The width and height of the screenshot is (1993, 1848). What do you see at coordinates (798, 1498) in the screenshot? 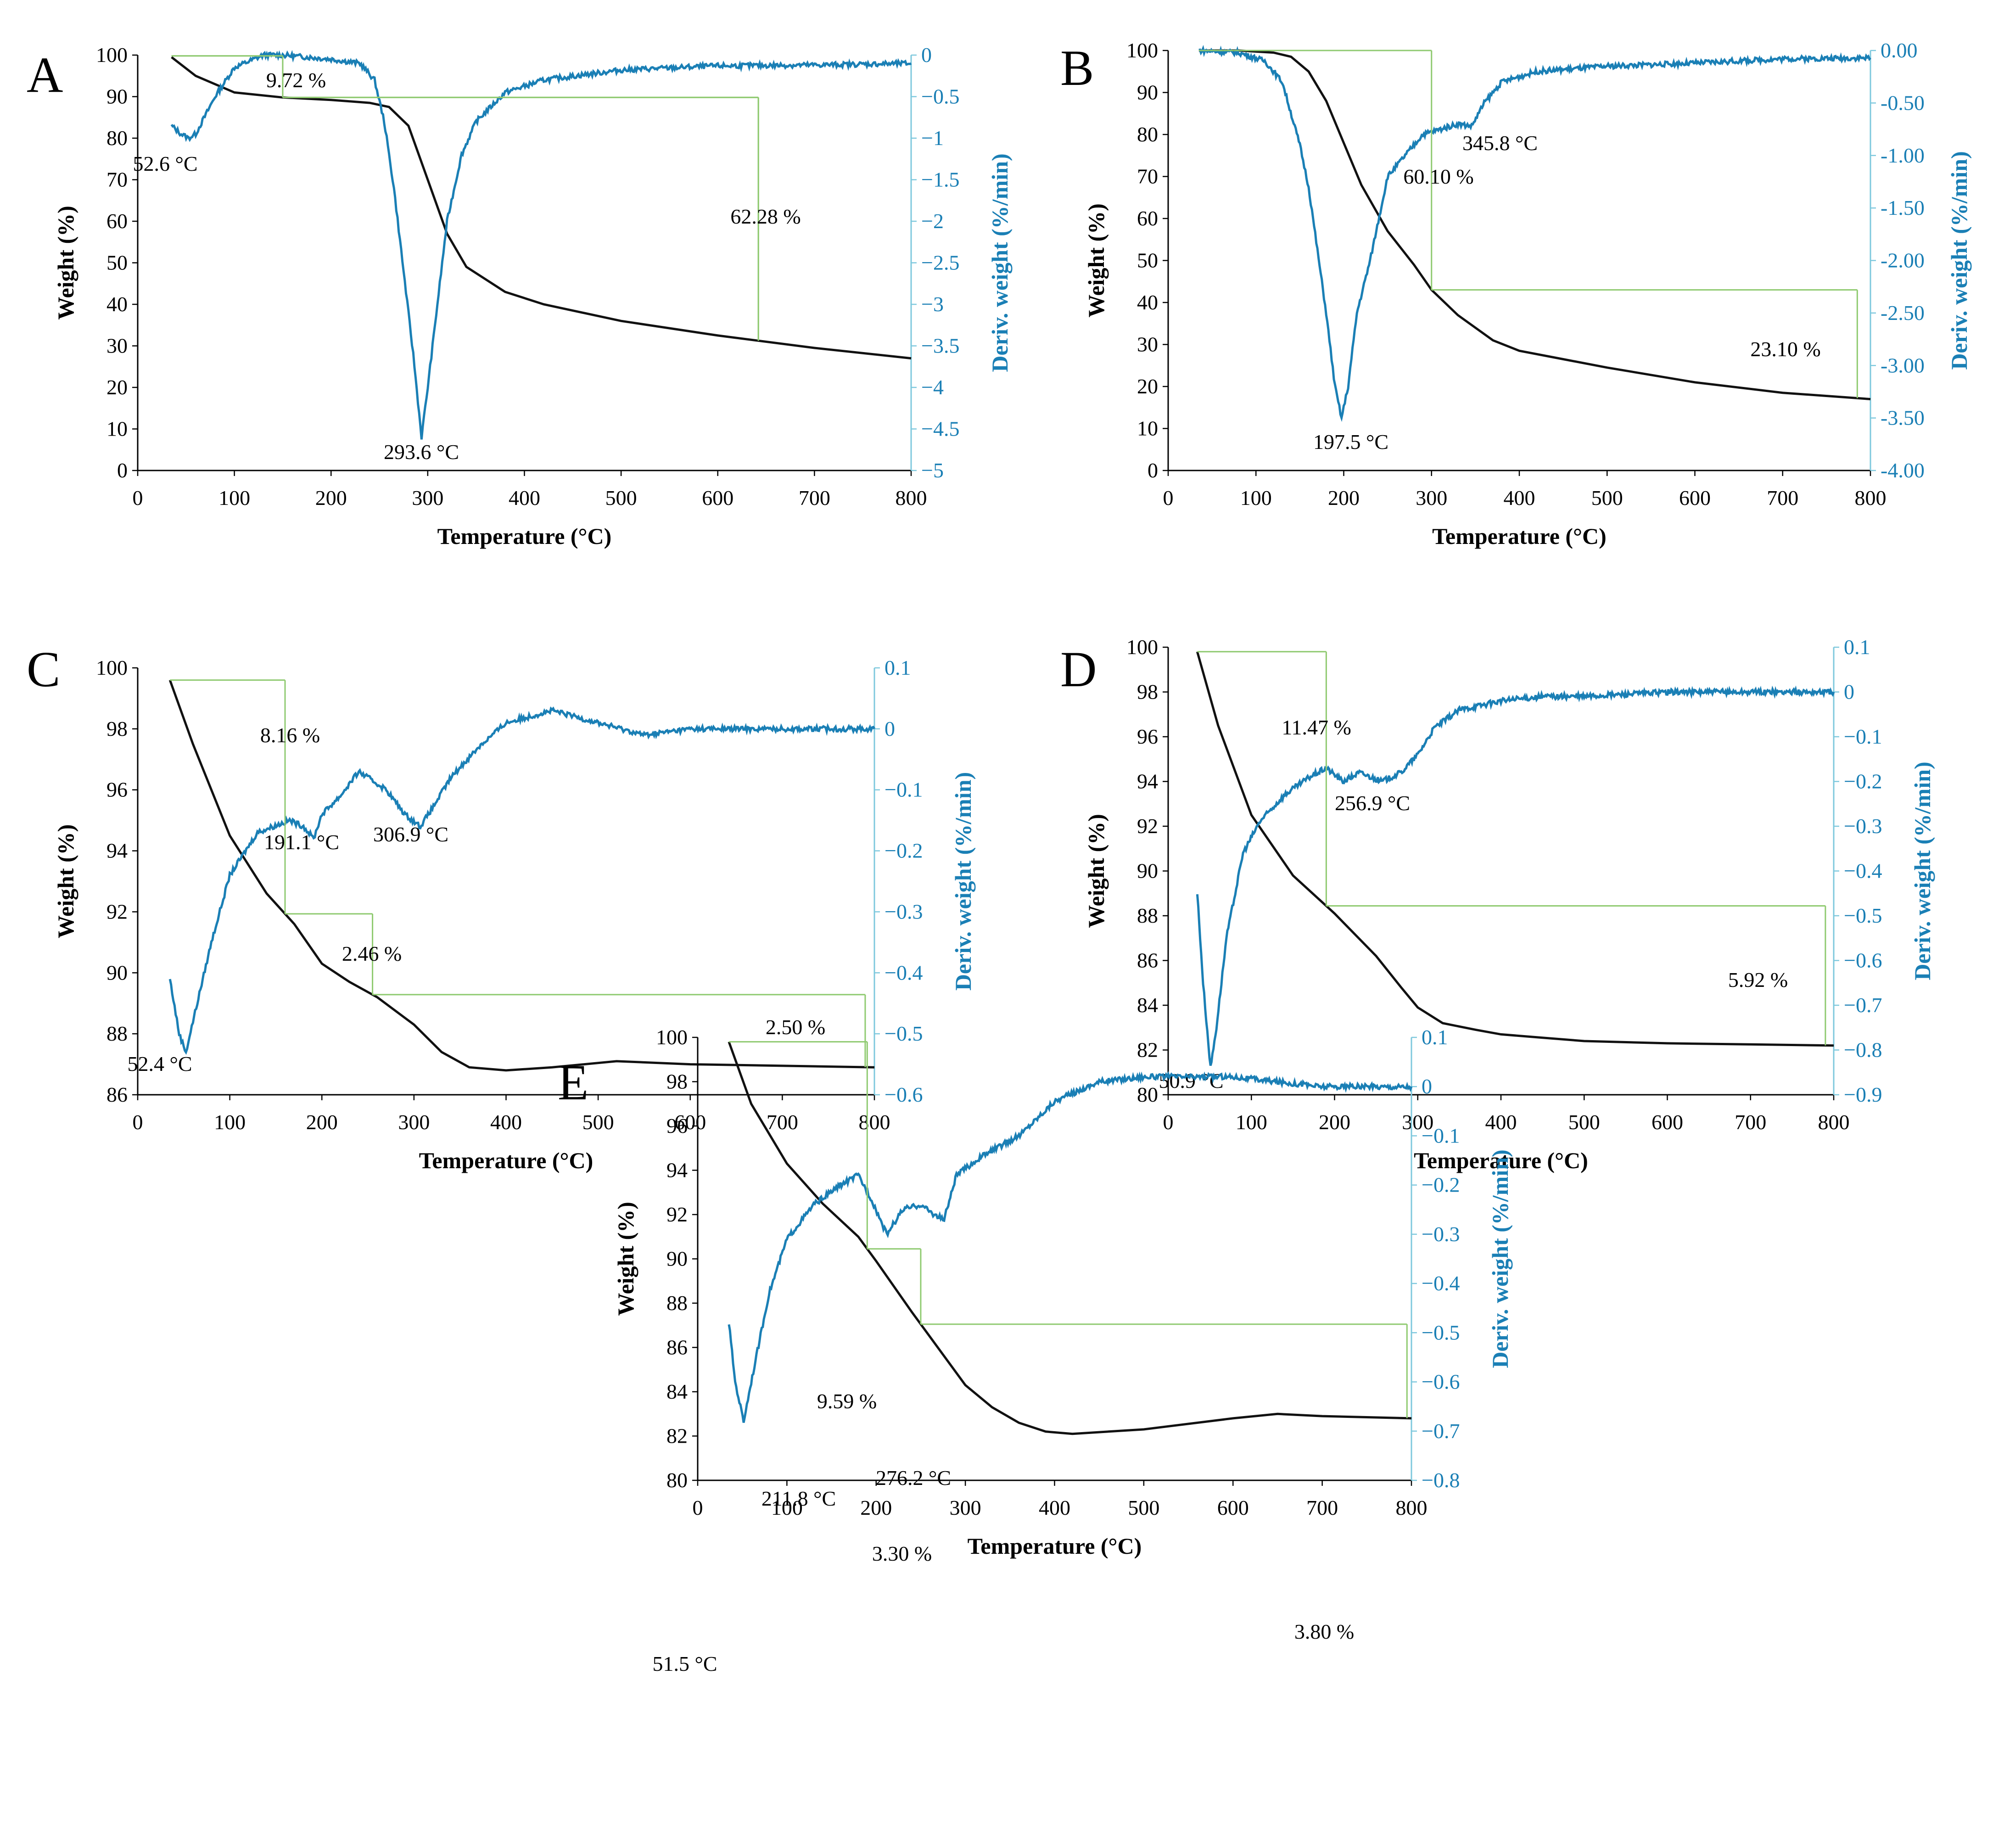
I see `peak-temperature-label: 211.8 °C` at bounding box center [798, 1498].